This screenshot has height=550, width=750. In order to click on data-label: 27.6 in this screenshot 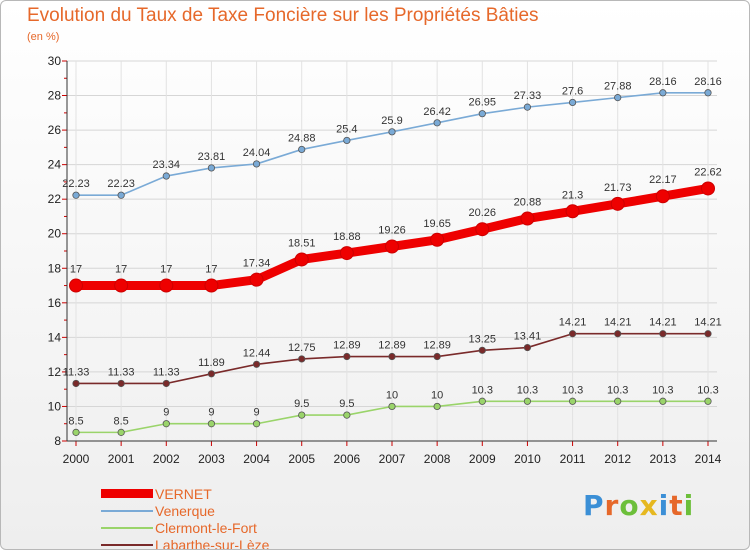, I will do `click(572, 91)`.